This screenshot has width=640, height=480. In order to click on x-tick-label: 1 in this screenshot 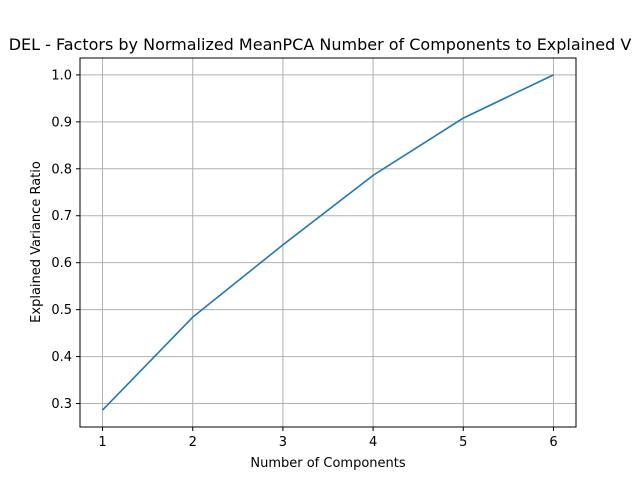, I will do `click(102, 442)`.